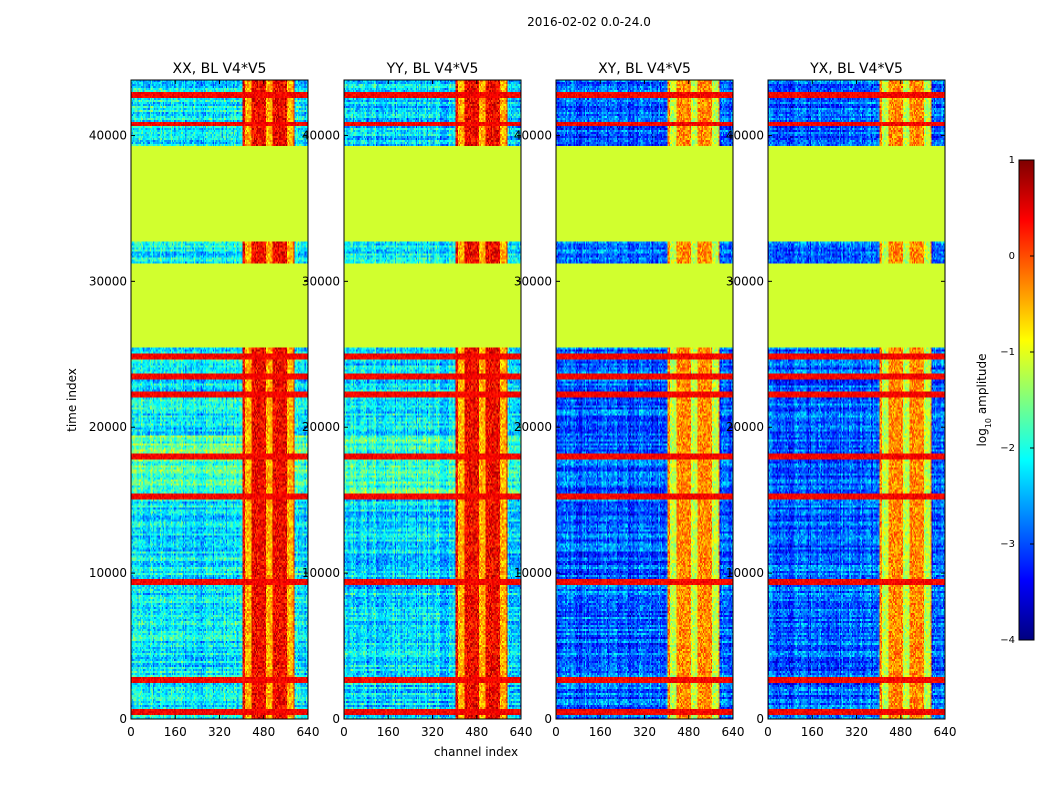 This screenshot has width=1050, height=800. Describe the element at coordinates (1007, 544) in the screenshot. I see `colorbar-tick-label: −3` at that location.